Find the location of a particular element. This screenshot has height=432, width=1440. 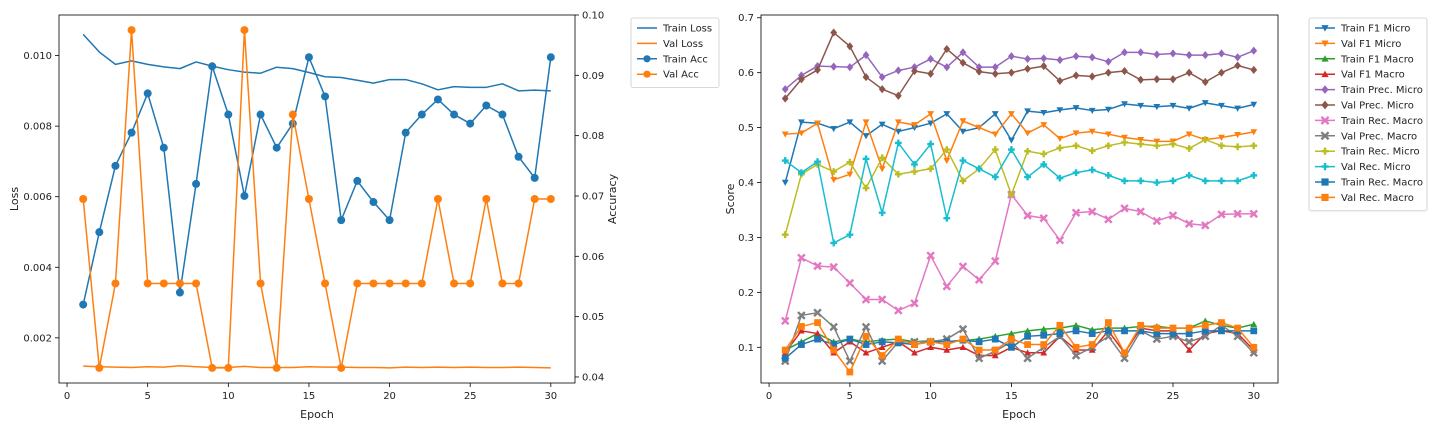

train-f1-macro-point is located at coordinates (1027, 330).